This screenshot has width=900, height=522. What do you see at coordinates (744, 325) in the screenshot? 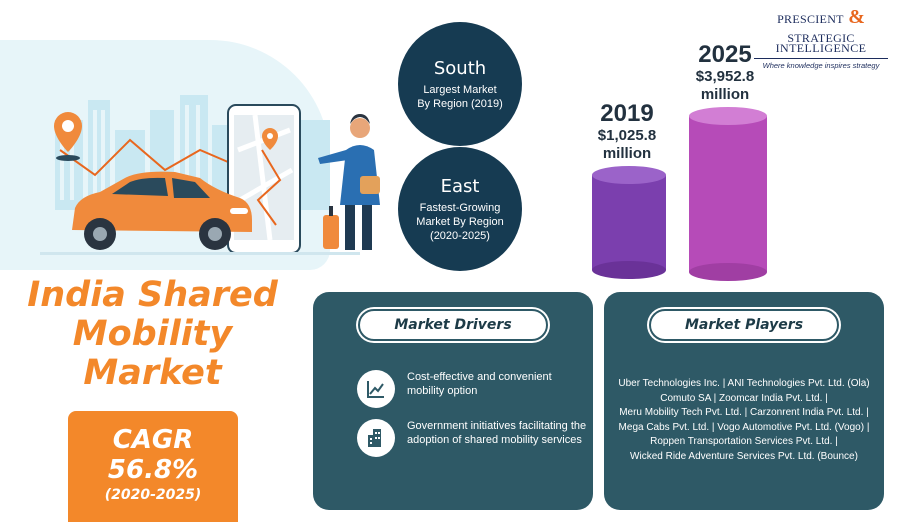
I see `market-players-heading: Market Players` at bounding box center [744, 325].